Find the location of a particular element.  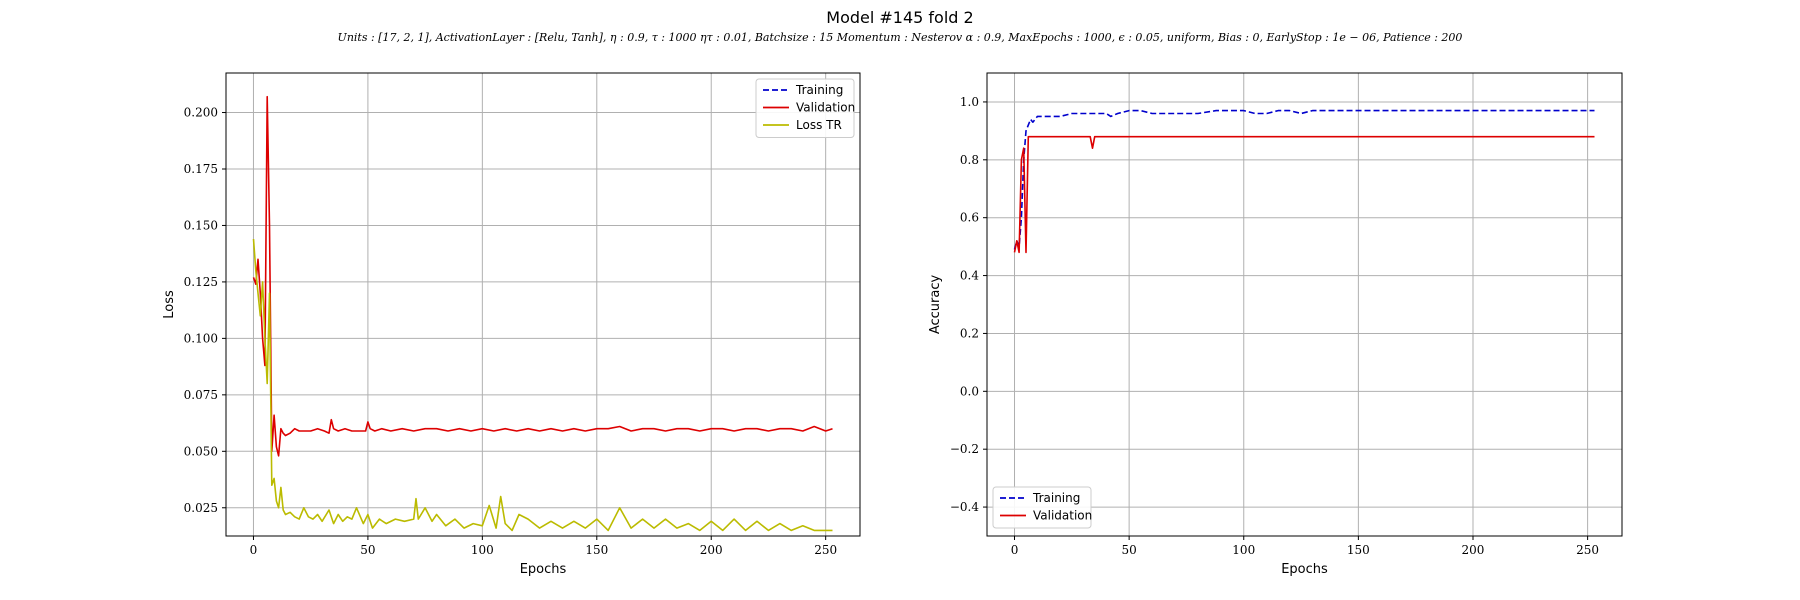

series-line-training is located at coordinates (1304, 179).